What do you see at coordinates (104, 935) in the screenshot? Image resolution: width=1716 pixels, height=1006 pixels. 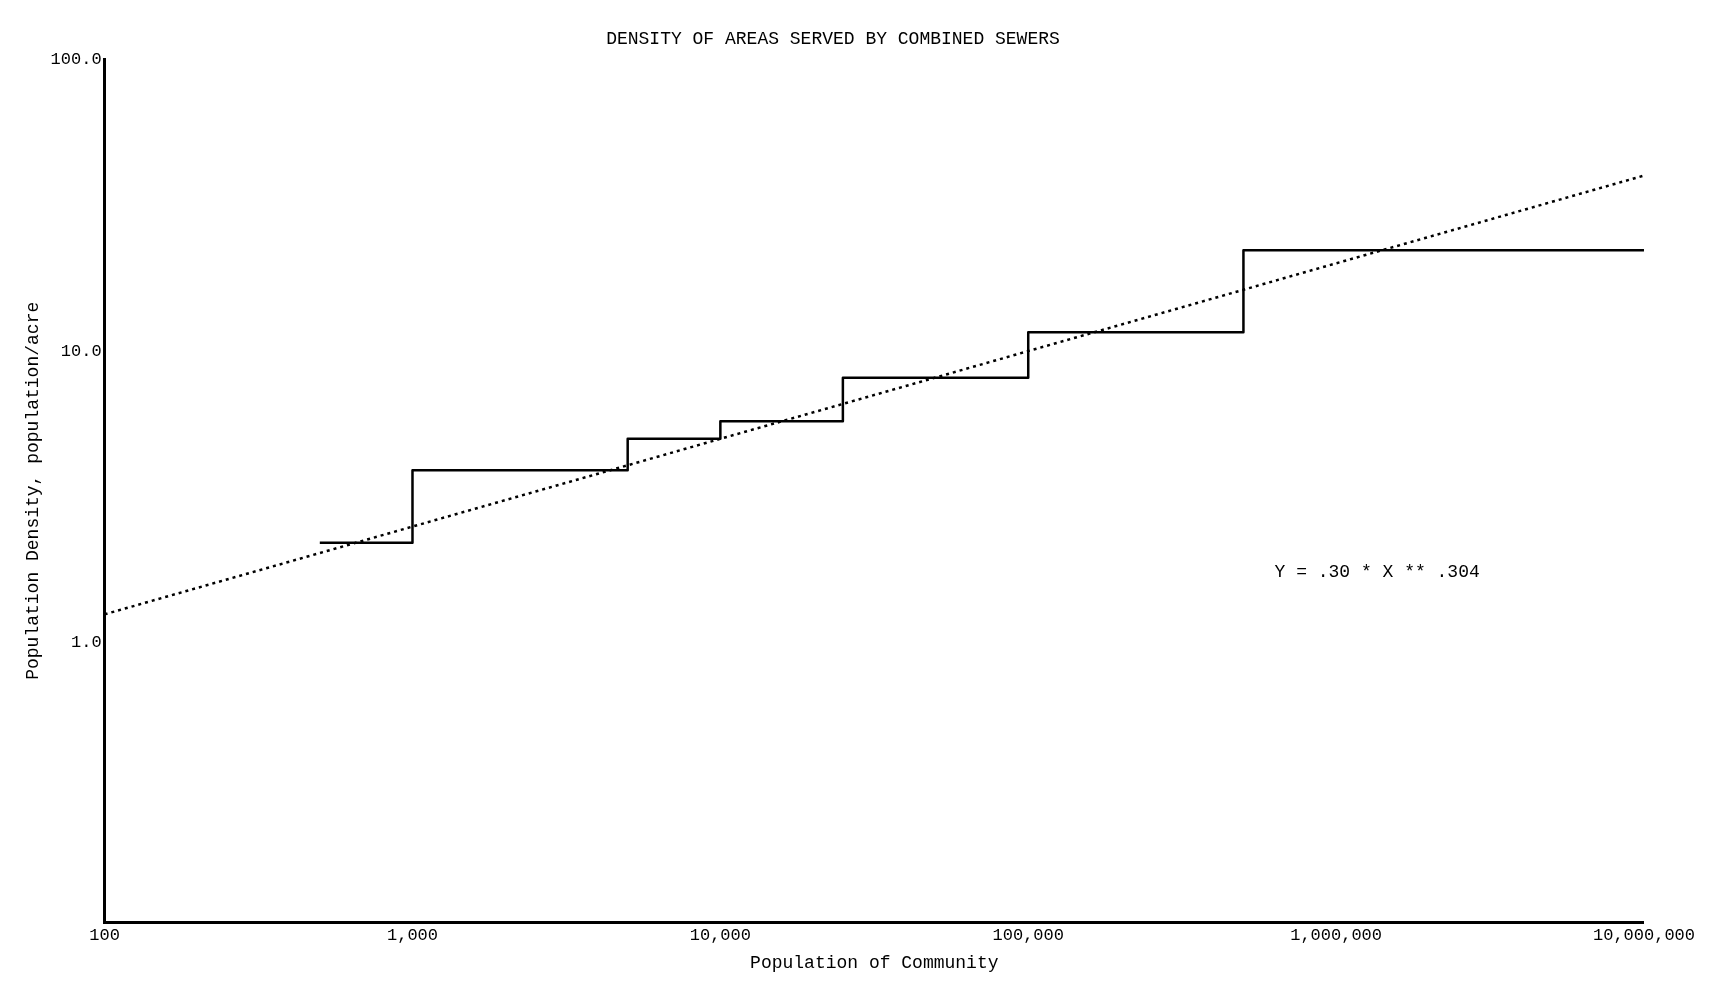 I see `x-tick-label: 100` at bounding box center [104, 935].